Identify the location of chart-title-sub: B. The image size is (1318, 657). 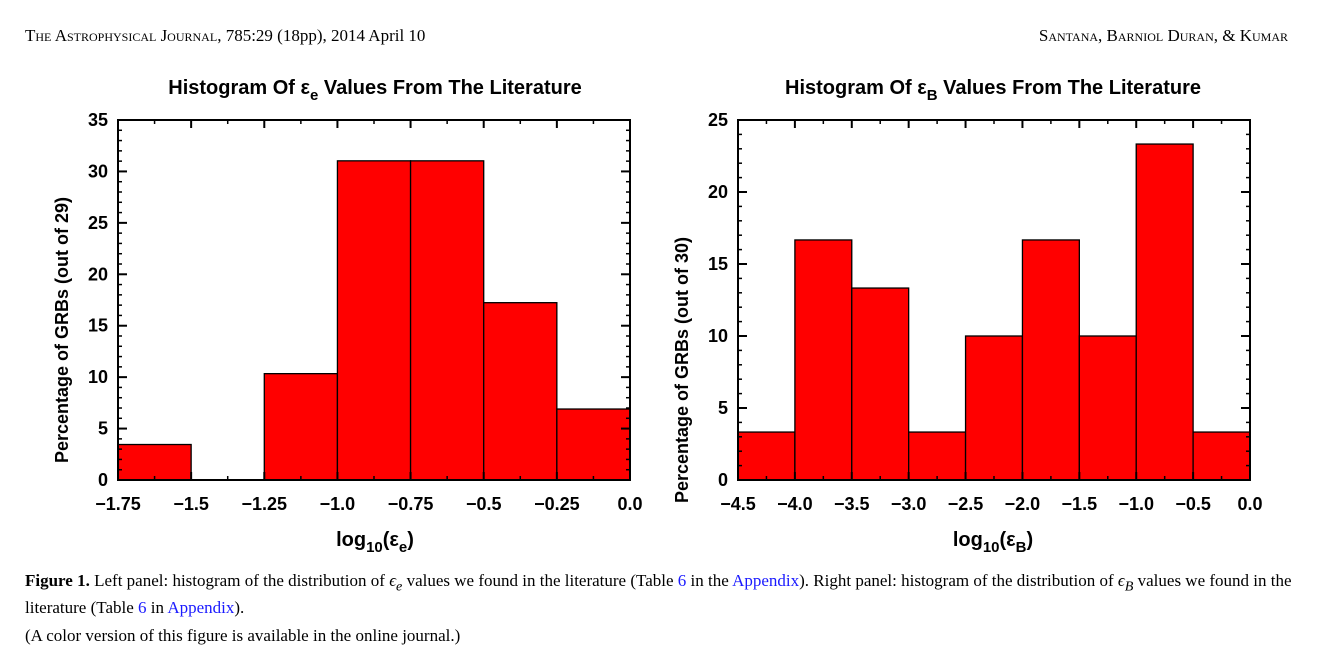
(932, 95).